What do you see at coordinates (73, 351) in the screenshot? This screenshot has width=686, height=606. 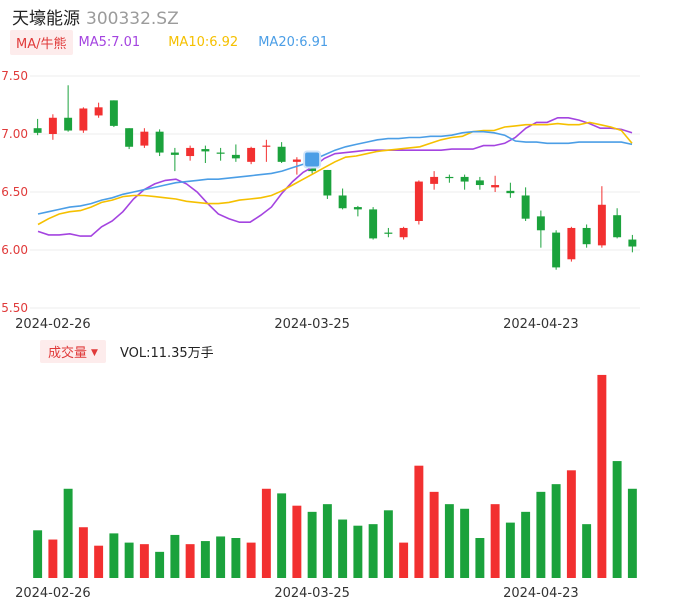 I see `volume-toggle-button: 成交量 ▼` at bounding box center [73, 351].